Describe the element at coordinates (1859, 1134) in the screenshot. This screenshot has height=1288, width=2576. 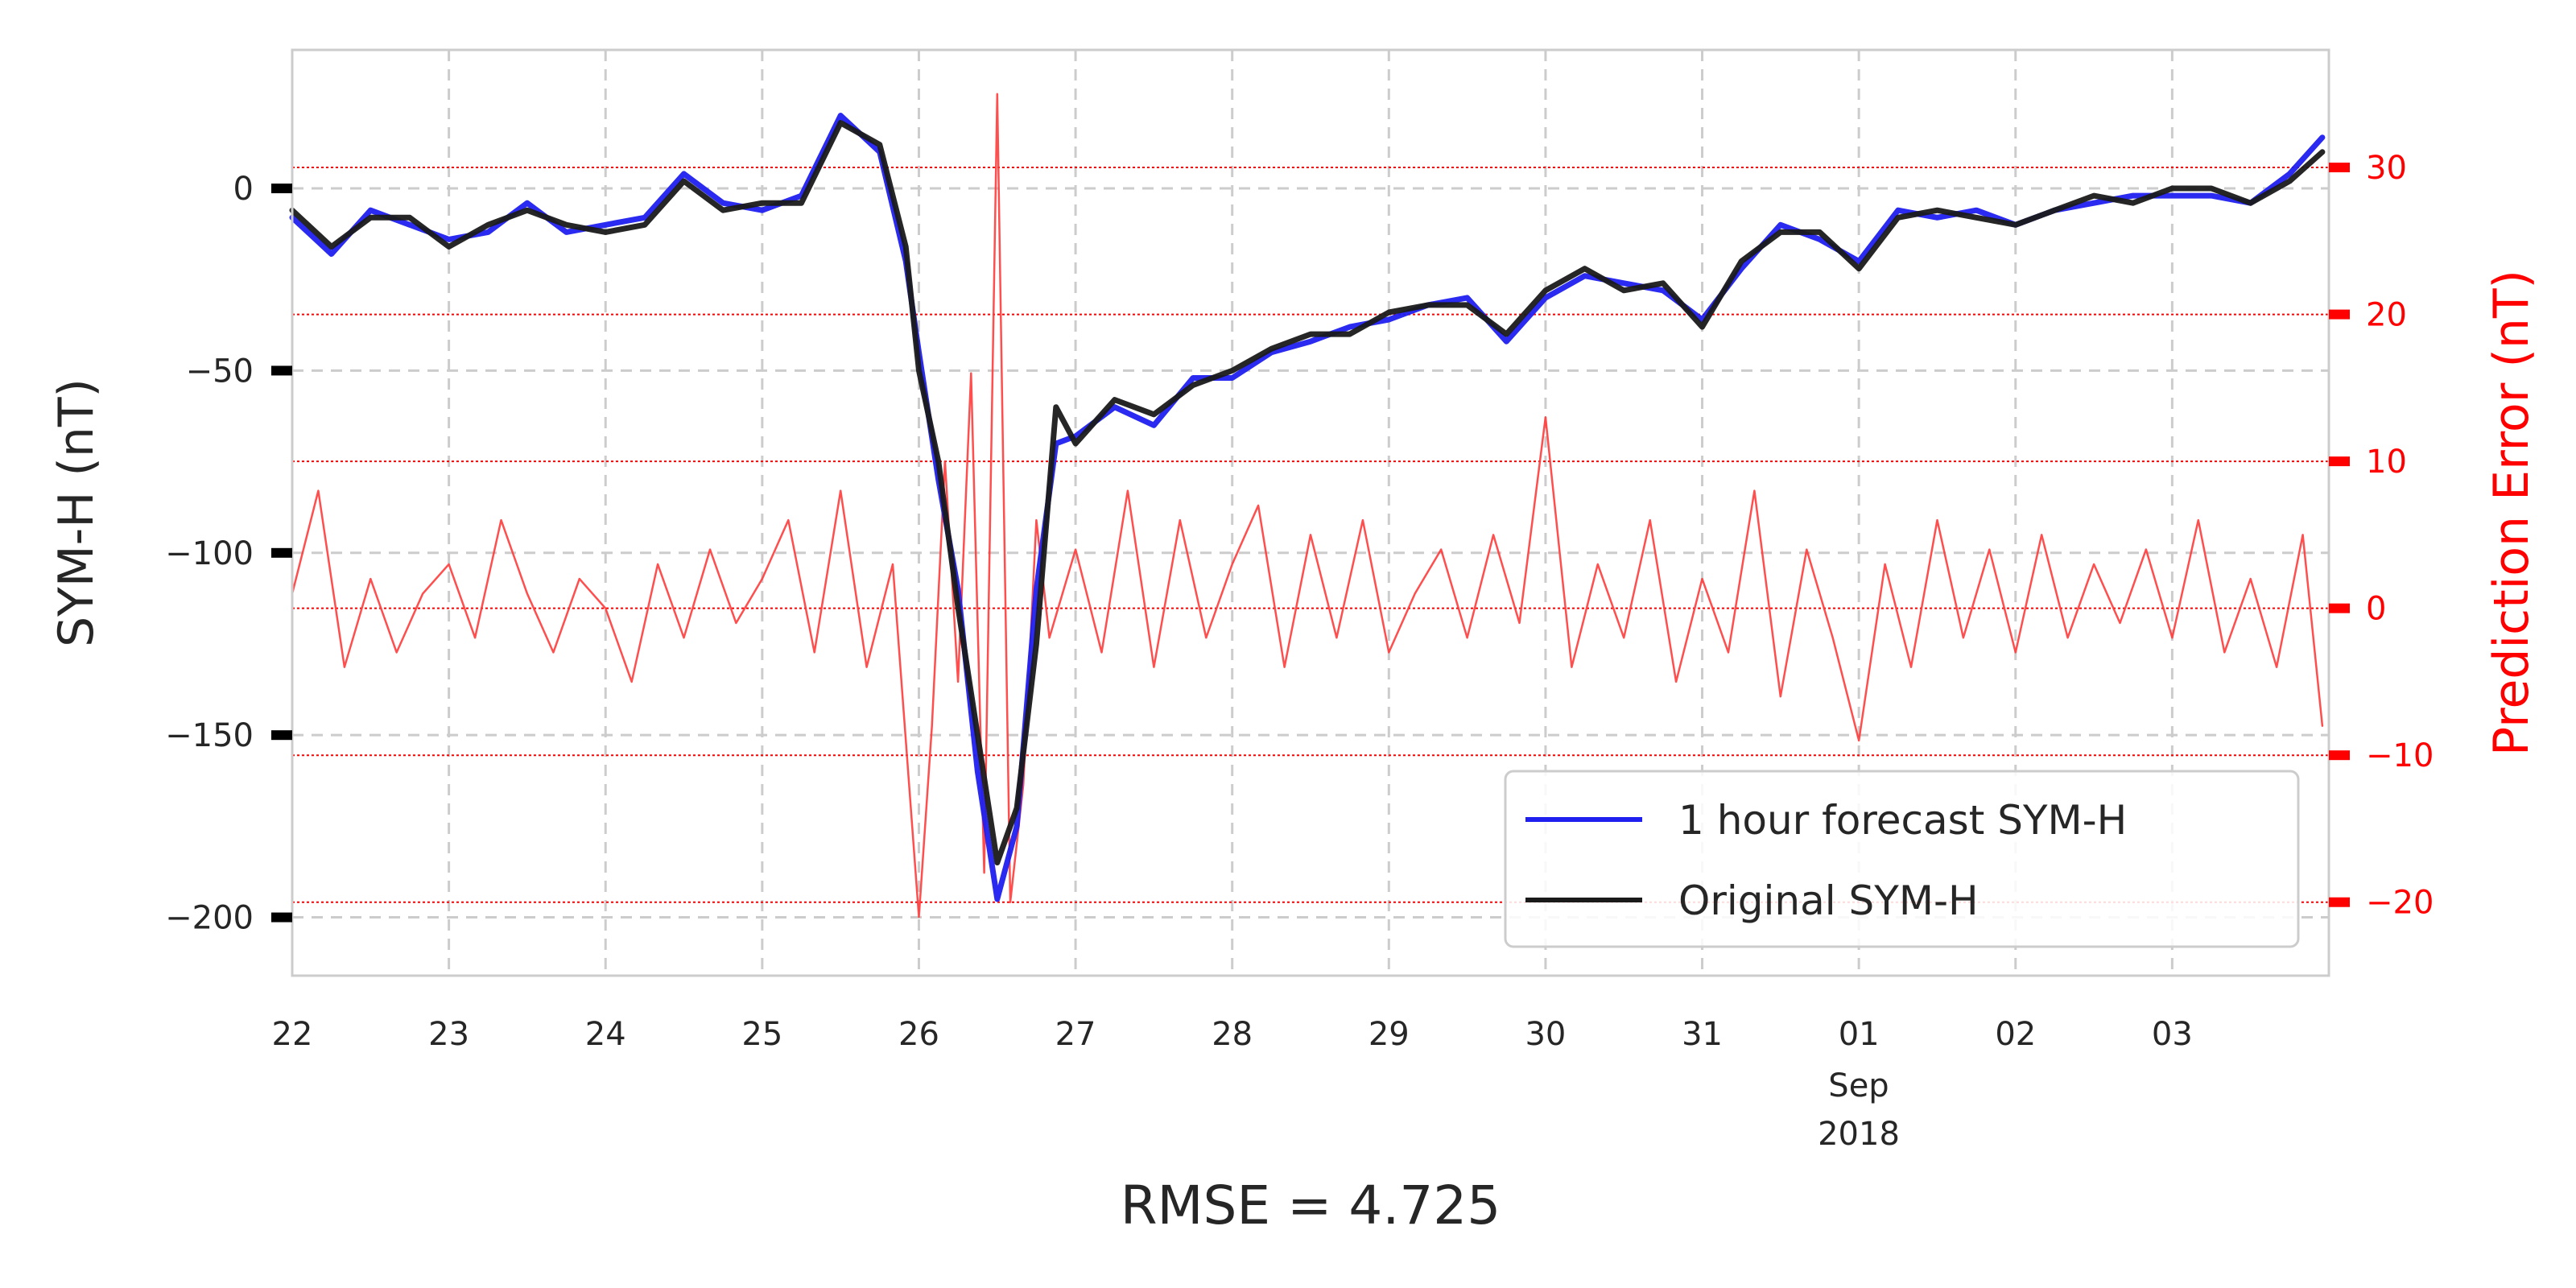
I see `x-sublabel-year: 2018` at that location.